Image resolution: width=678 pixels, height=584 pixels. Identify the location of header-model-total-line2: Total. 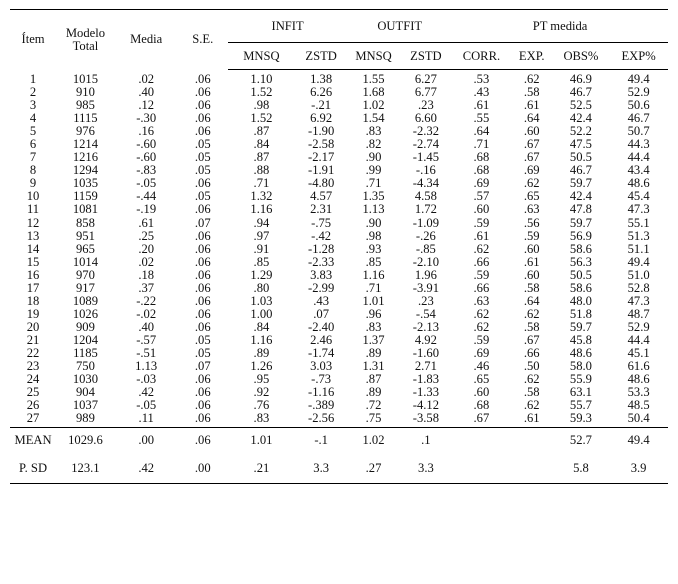
(85, 45).